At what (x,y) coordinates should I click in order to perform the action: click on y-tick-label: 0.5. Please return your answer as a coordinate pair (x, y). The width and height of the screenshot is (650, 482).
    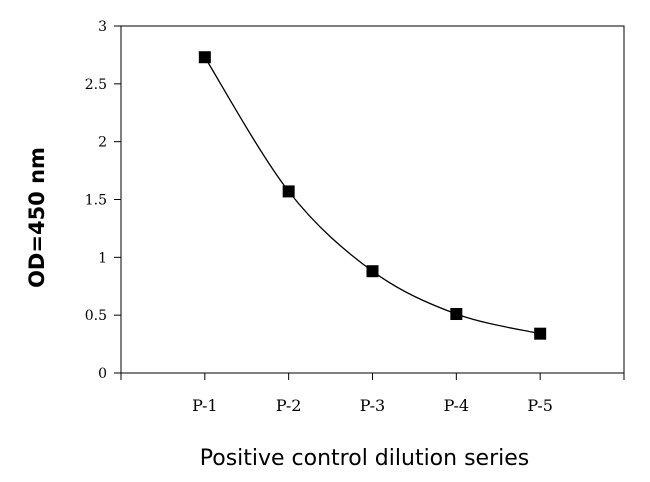
    Looking at the image, I should click on (96, 316).